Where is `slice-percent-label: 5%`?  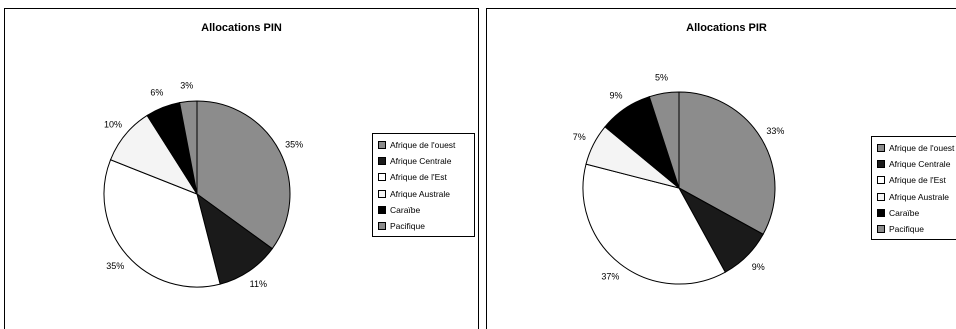
slice-percent-label: 5% is located at coordinates (661, 77).